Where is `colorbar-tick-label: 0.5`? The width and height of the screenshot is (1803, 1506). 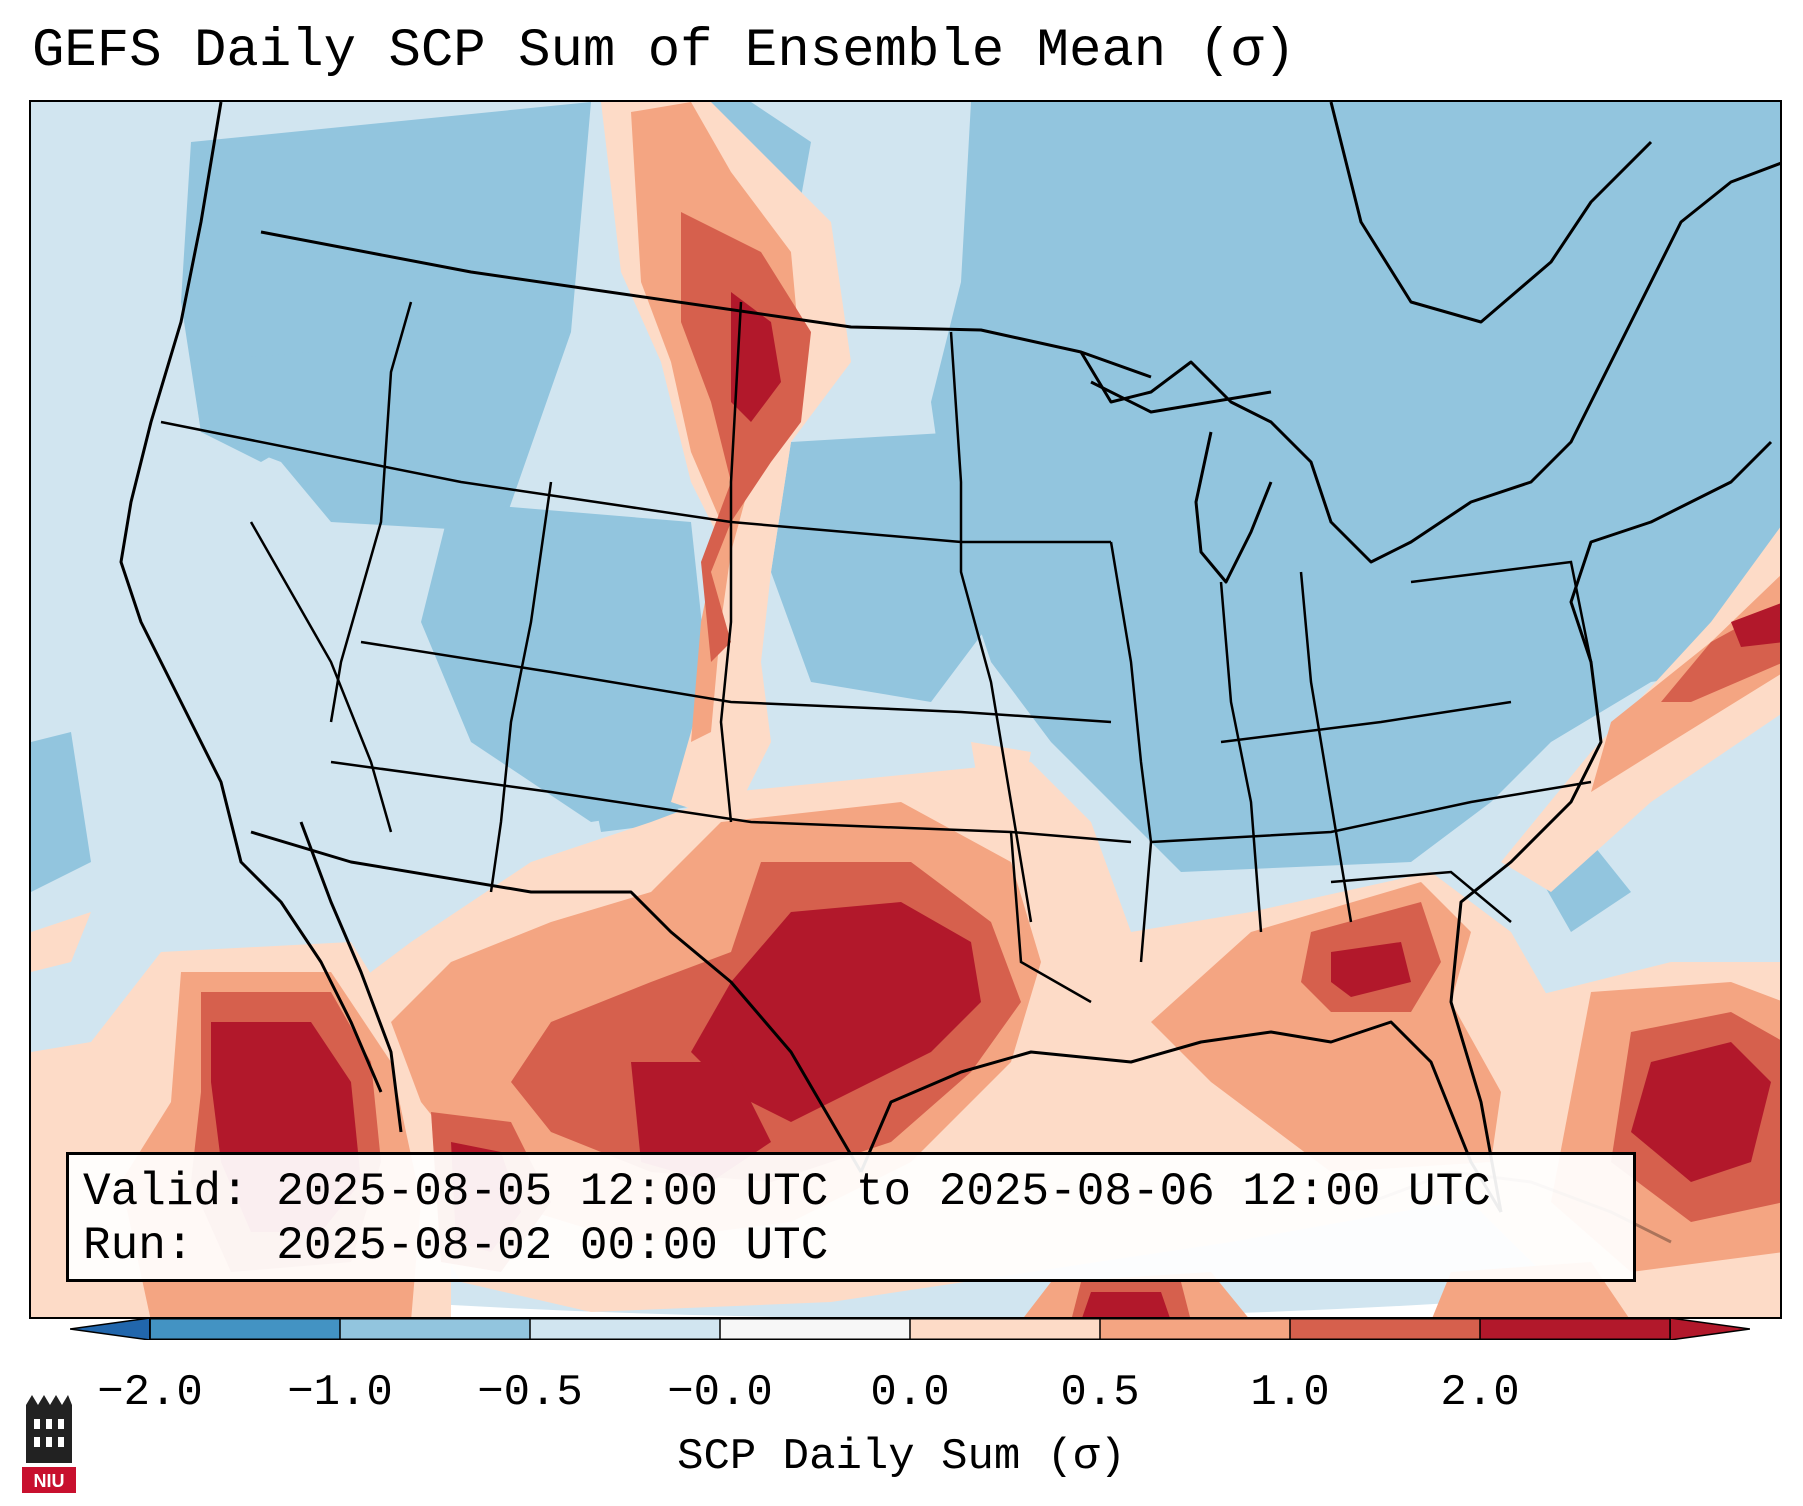 colorbar-tick-label: 0.5 is located at coordinates (1100, 1393).